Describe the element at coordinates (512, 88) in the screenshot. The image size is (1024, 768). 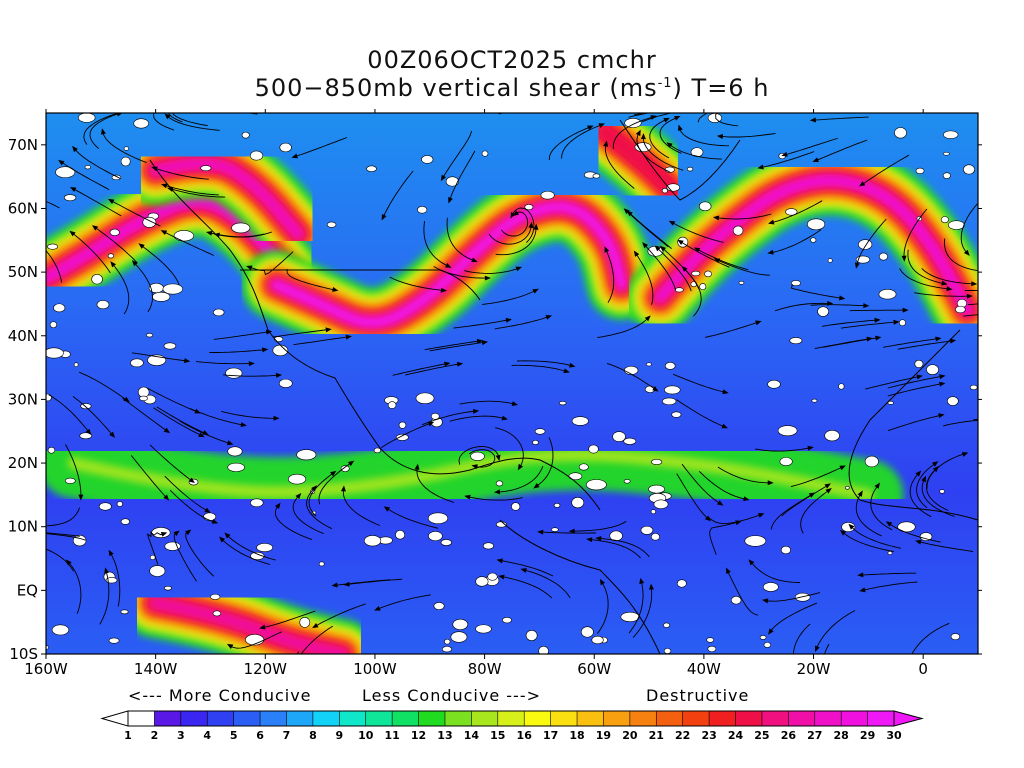
I see `map-title-line2: 500−850mb vertical shear (ms-1) T=6 h` at that location.